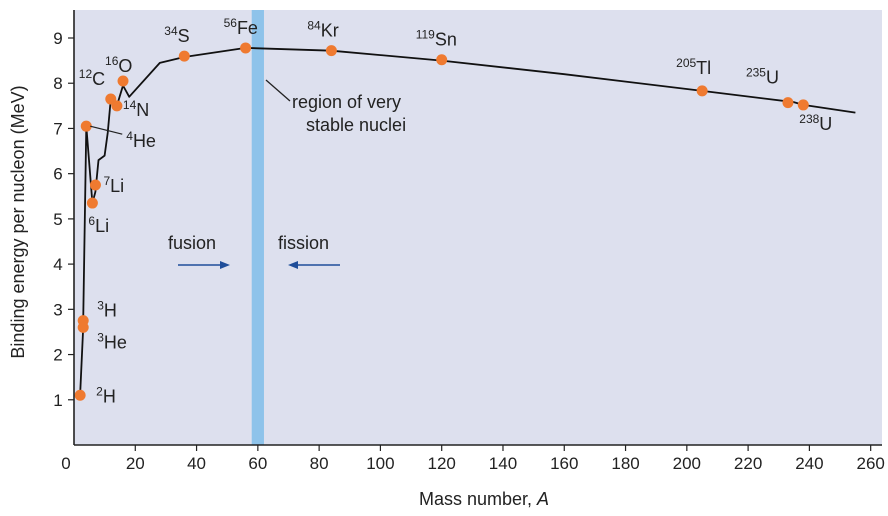 The width and height of the screenshot is (888, 516). Describe the element at coordinates (204, 265) in the screenshot. I see `fusion-arrow` at that location.